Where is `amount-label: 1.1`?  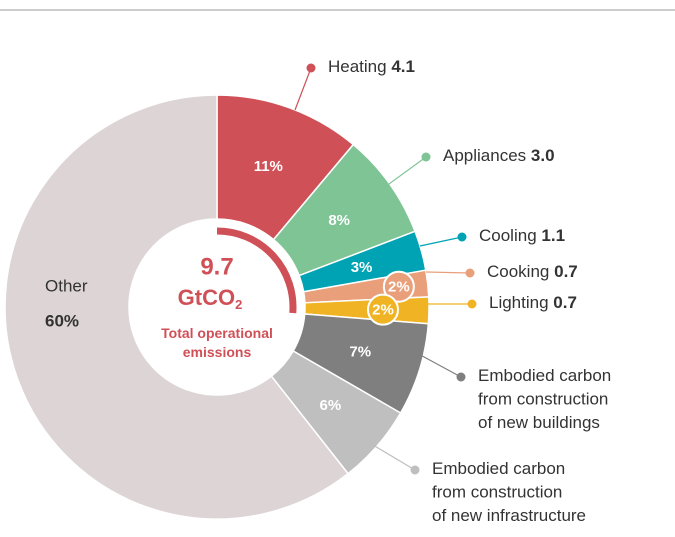 amount-label: 1.1 is located at coordinates (553, 235).